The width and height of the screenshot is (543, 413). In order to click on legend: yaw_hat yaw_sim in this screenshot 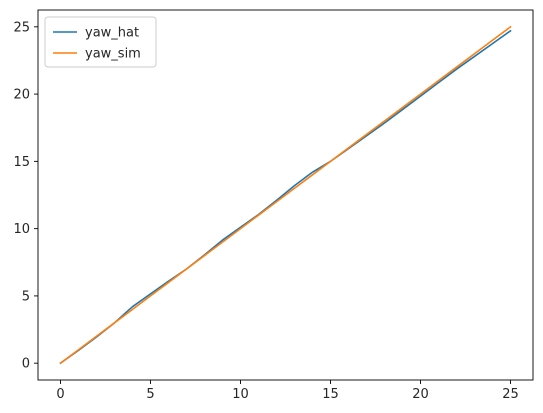, I will do `click(100, 42)`.